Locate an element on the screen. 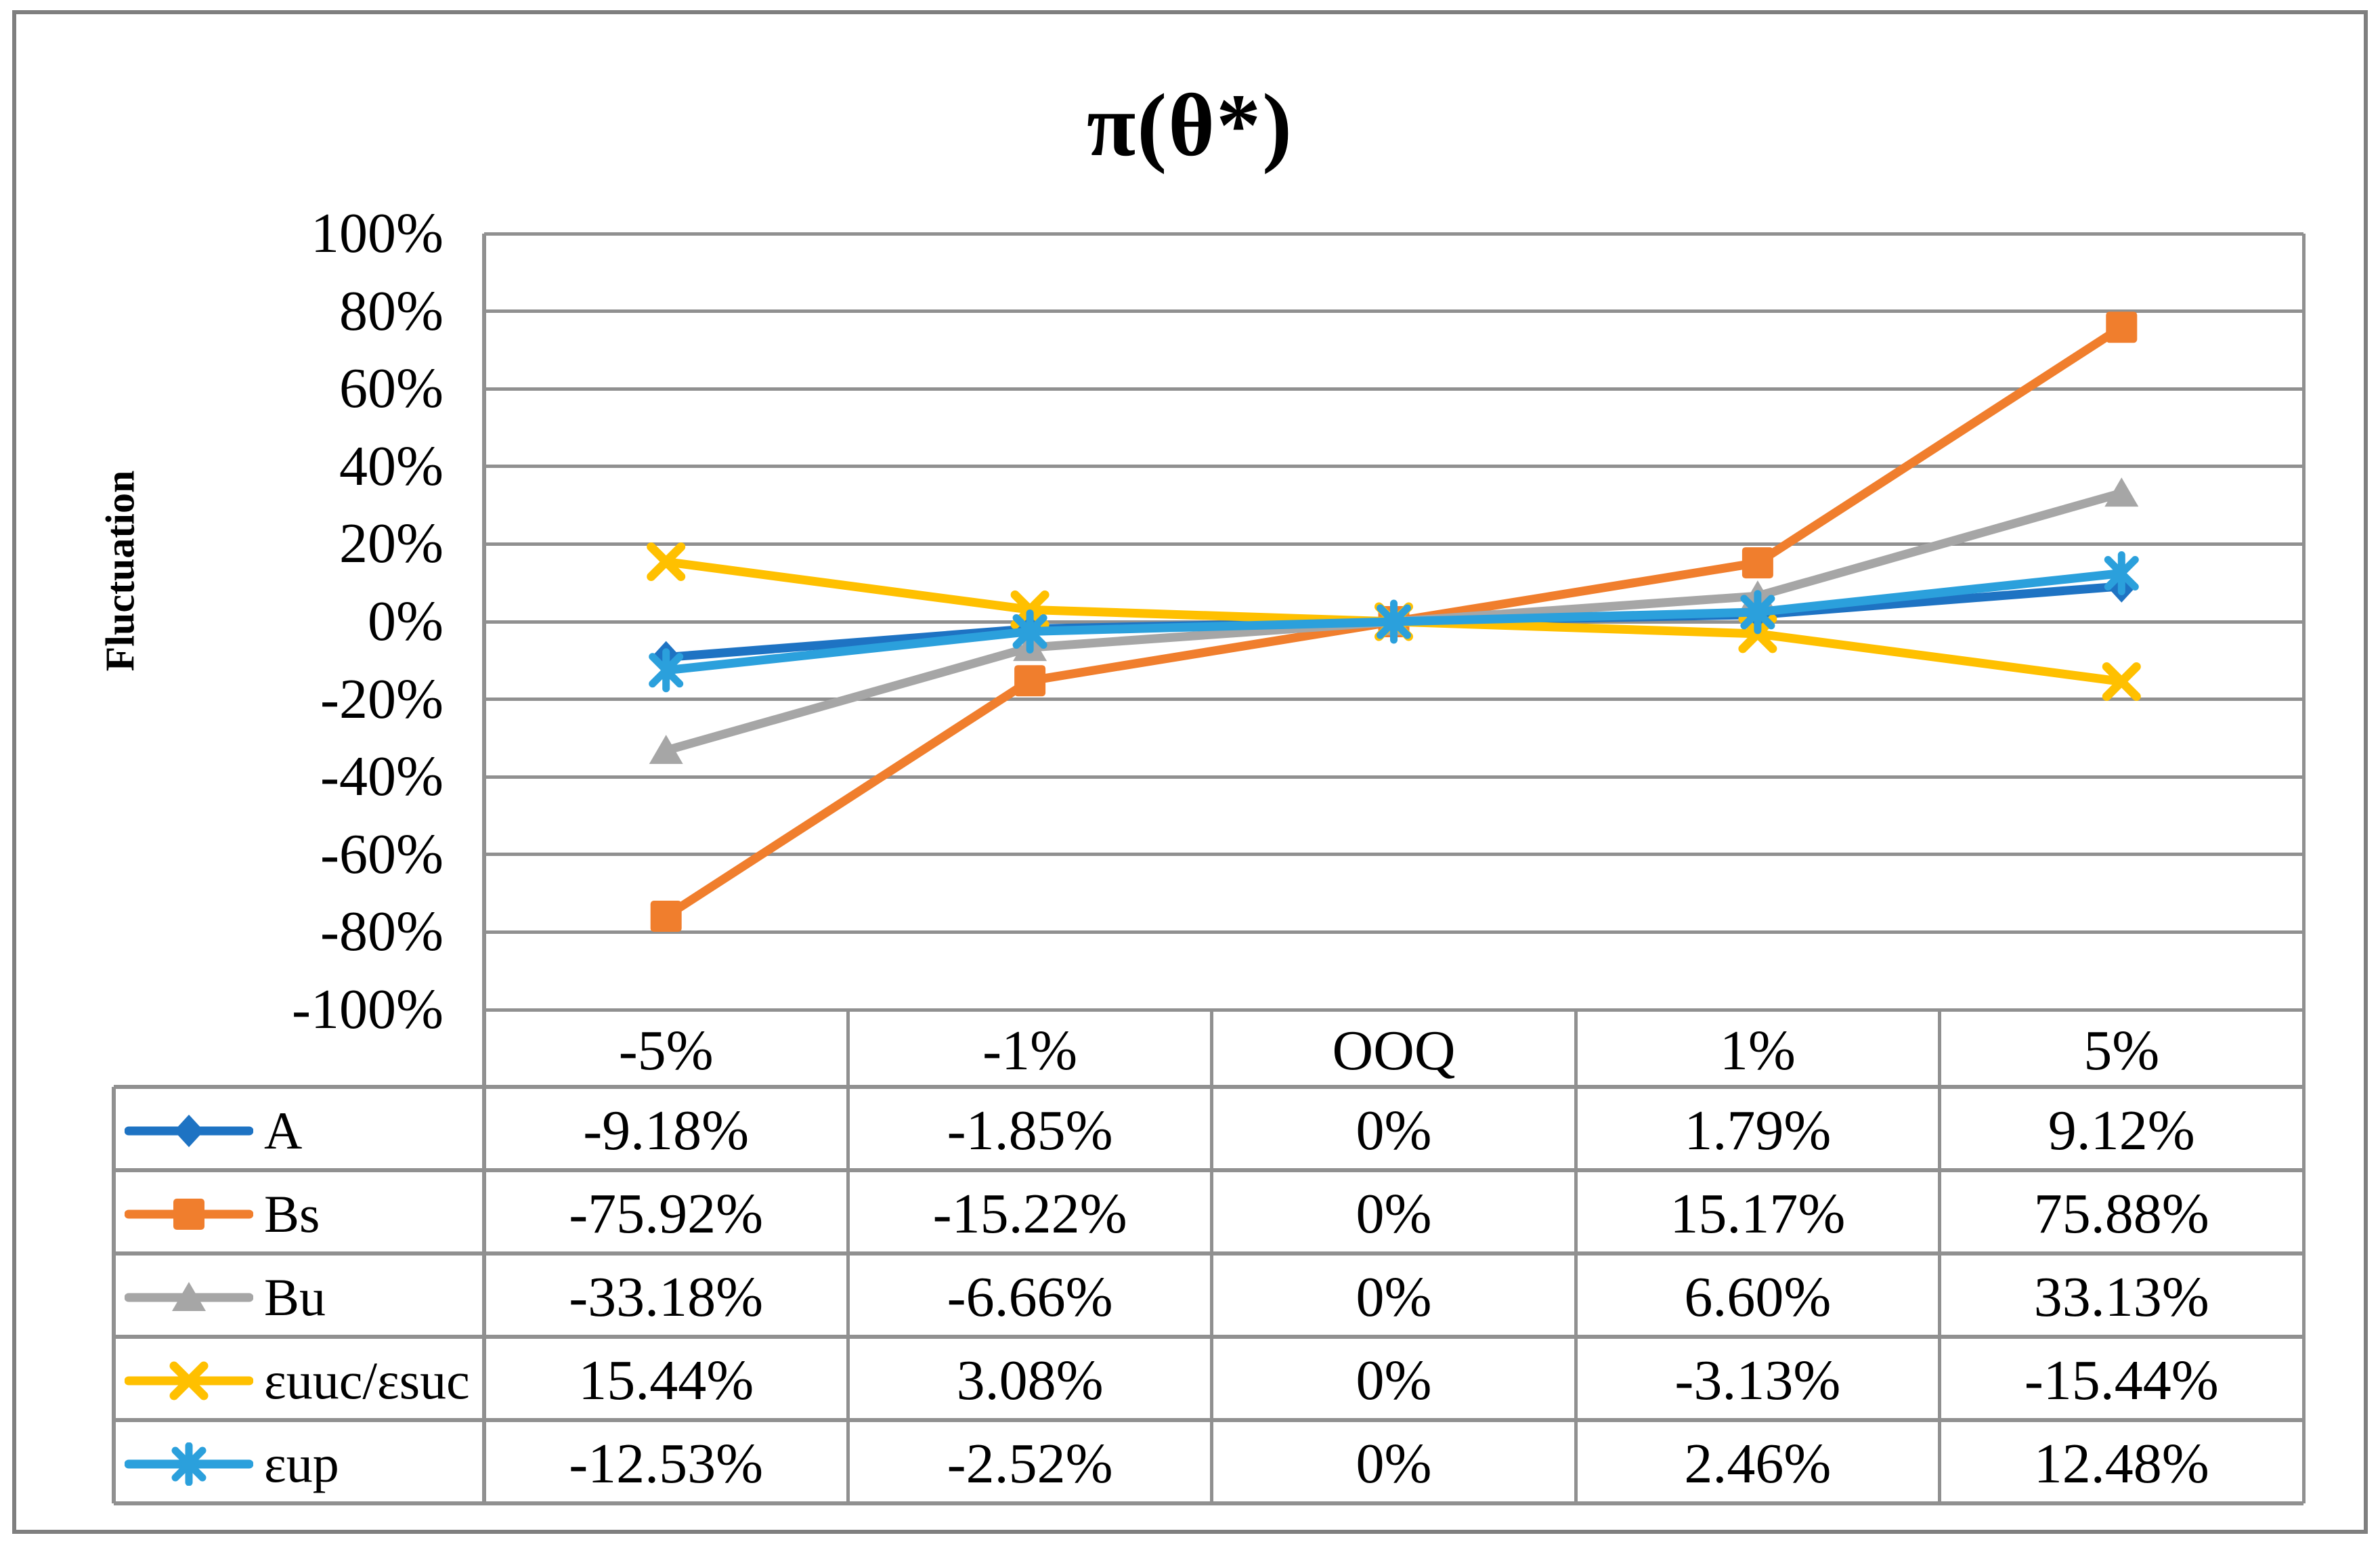 This screenshot has height=1544, width=2380. table-value-cell: -9.18% is located at coordinates (667, 1130).